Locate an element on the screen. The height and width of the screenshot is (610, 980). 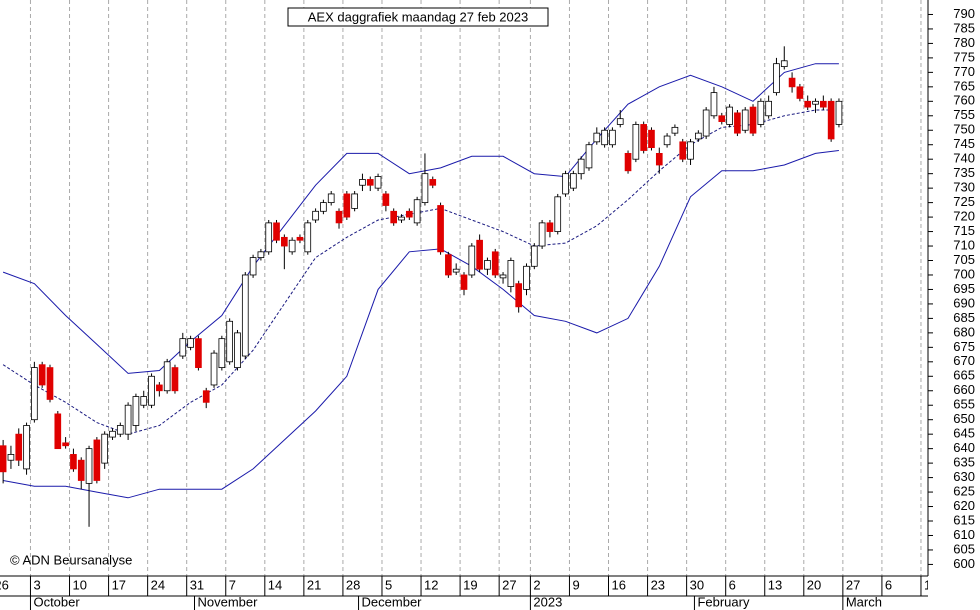
x-tick-label: 14 is located at coordinates (275, 584).